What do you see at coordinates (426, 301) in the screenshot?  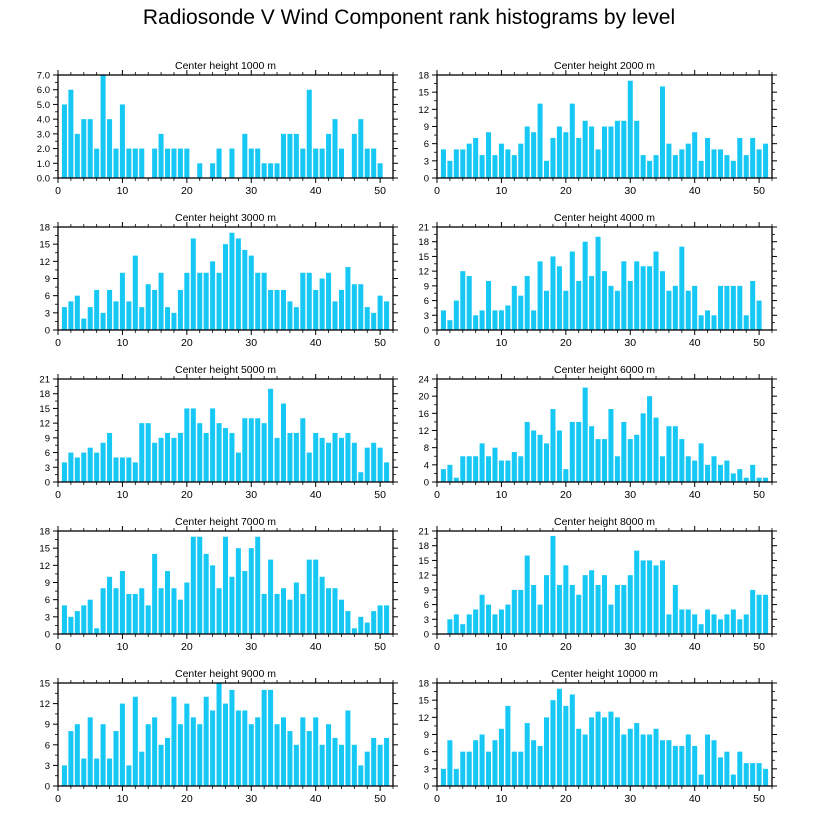 I see `y-tick-label: 6` at bounding box center [426, 301].